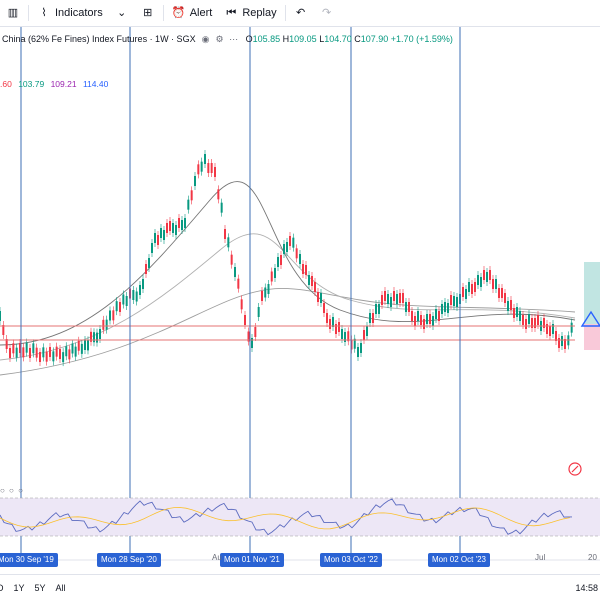 The width and height of the screenshot is (600, 601). What do you see at coordinates (592, 306) in the screenshot?
I see `long-position-tool` at bounding box center [592, 306].